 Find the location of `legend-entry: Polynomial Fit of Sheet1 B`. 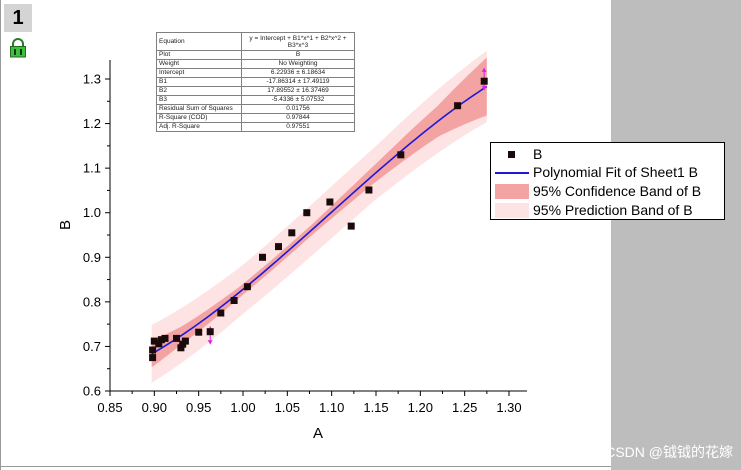

legend-entry: Polynomial Fit of Sheet1 B is located at coordinates (607, 172).